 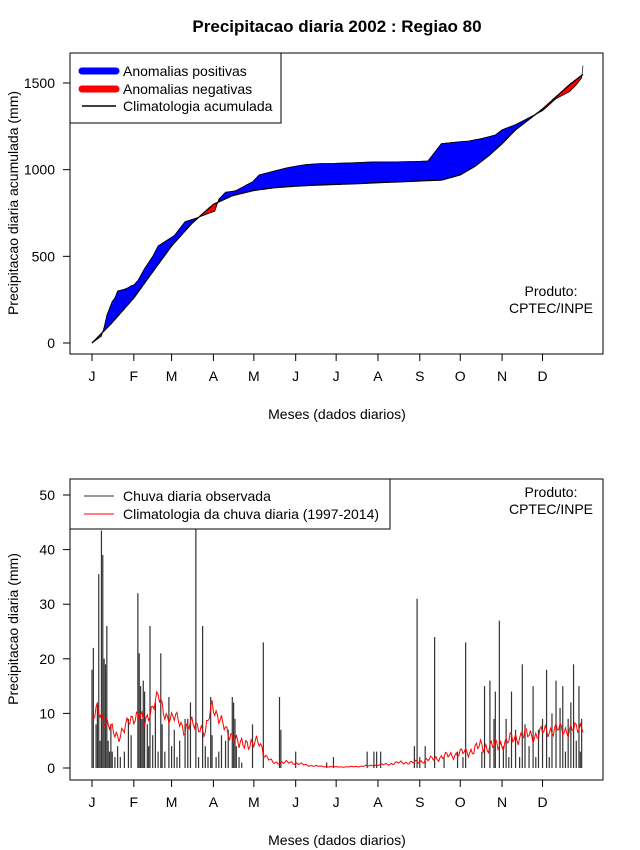 I want to click on y-tick-label: 1500, so click(x=39, y=83).